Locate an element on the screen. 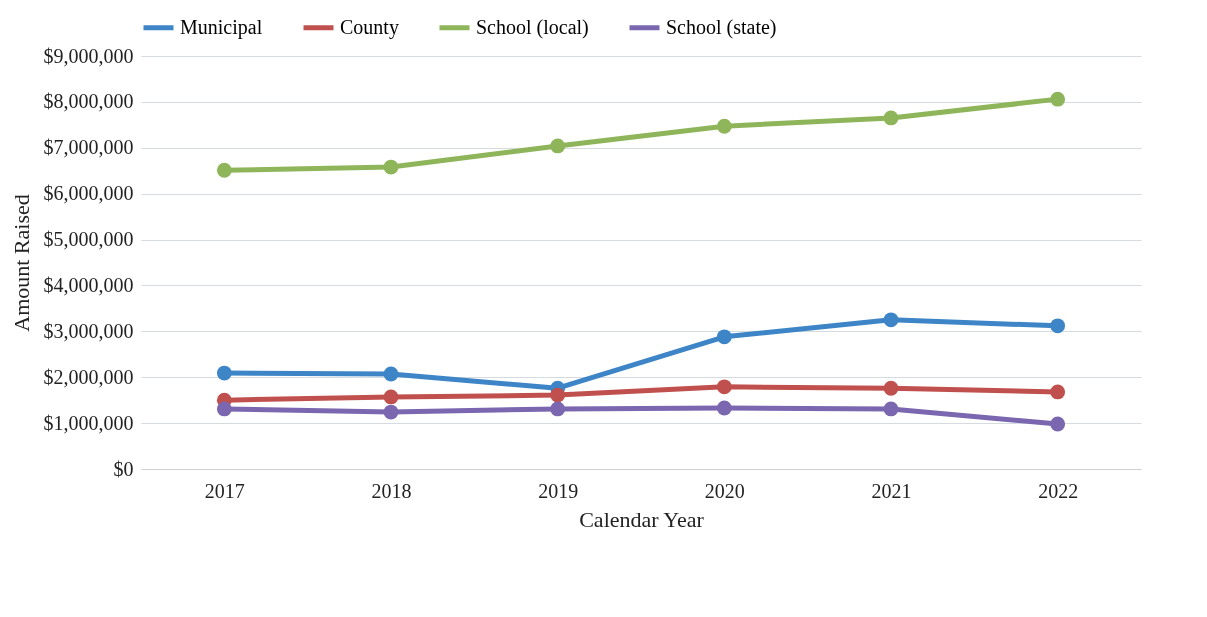 The image size is (1207, 617). y-axis-title: Amount Raised is located at coordinates (21, 263).